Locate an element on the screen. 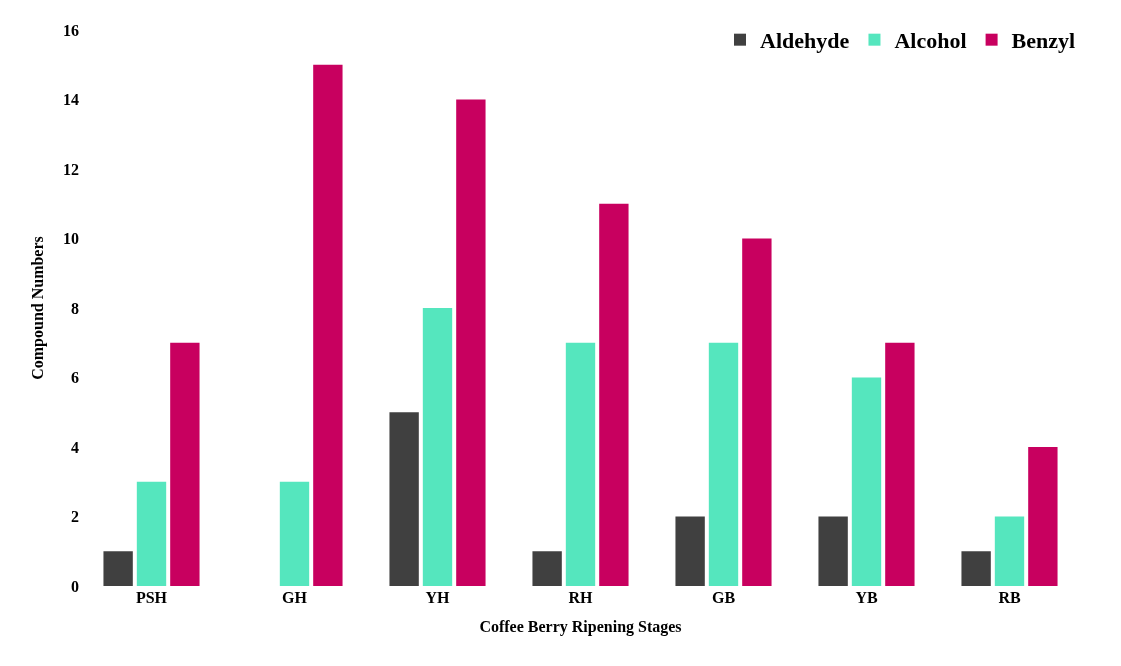 Image resolution: width=1121 pixels, height=666 pixels. y-tick-label: 12 is located at coordinates (71, 169).